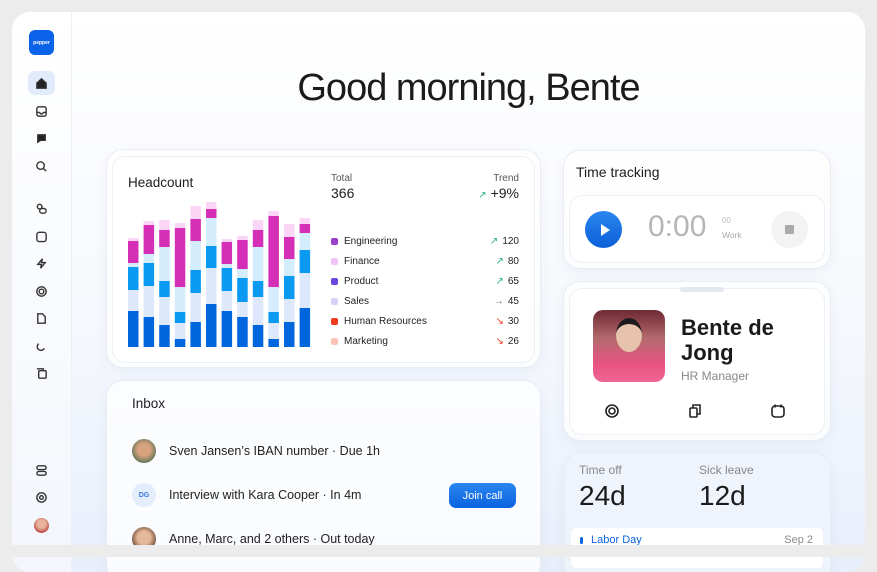 This screenshot has width=877, height=572. What do you see at coordinates (41, 318) in the screenshot?
I see `document-icon` at bounding box center [41, 318].